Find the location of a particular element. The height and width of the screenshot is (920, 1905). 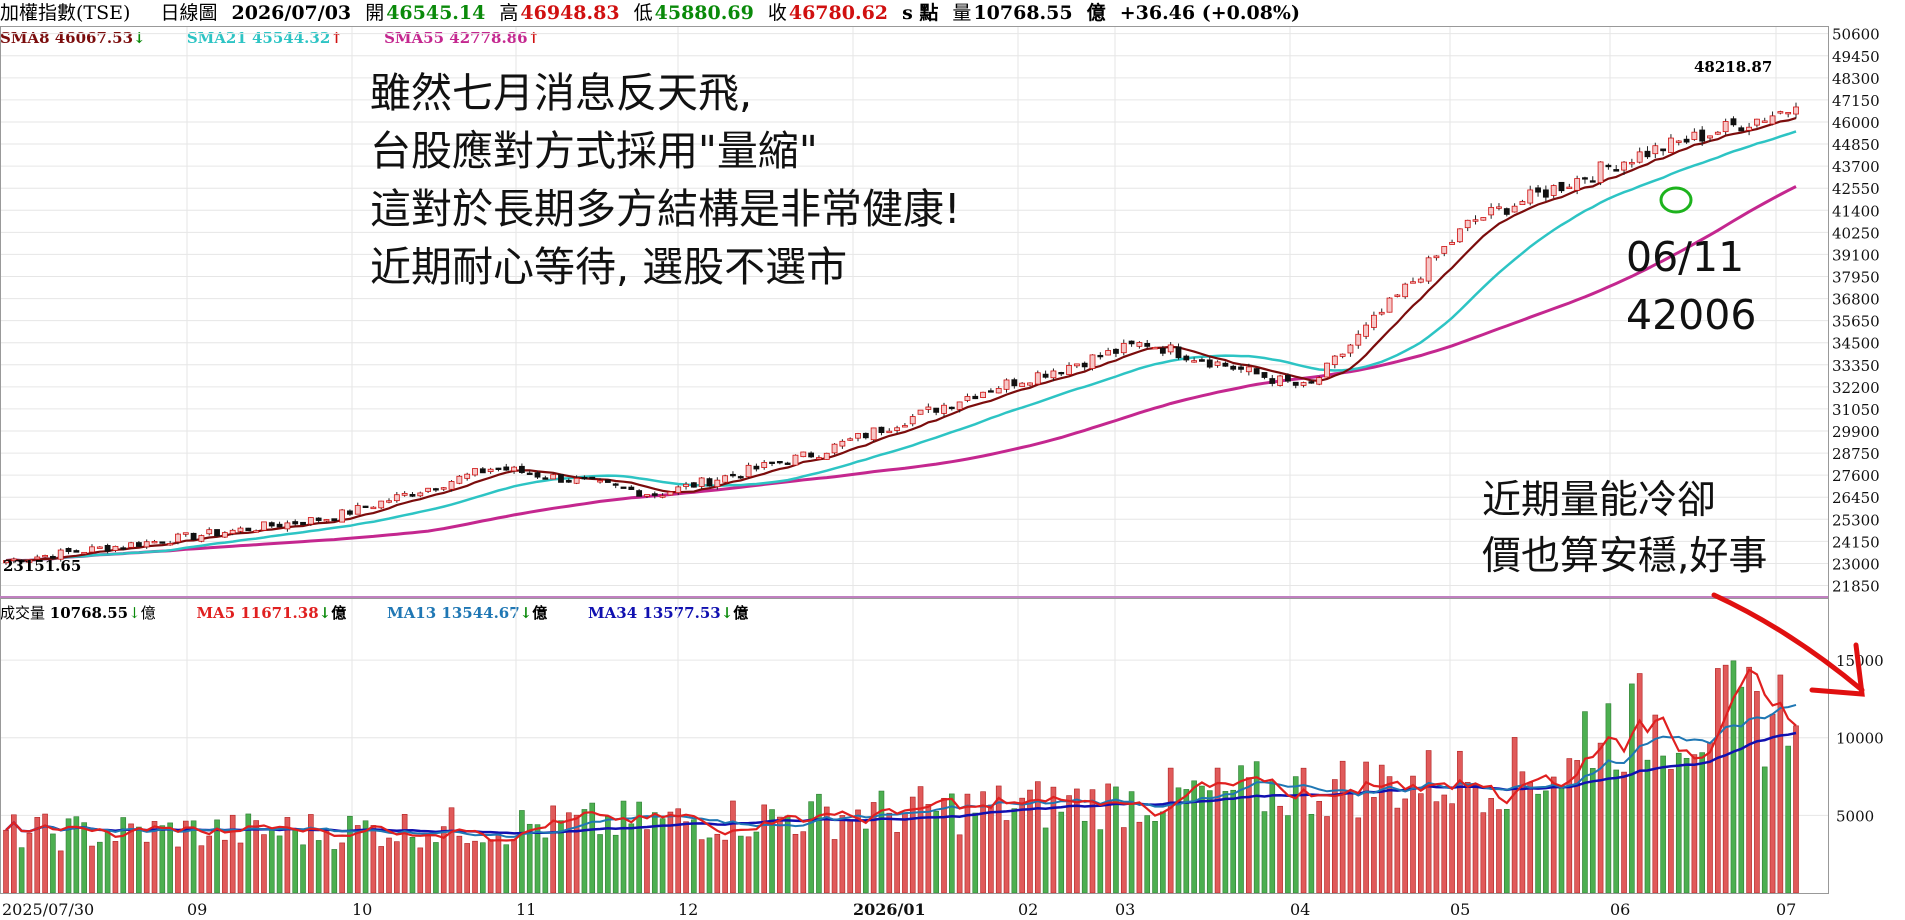

price-tick-label: 50600 is located at coordinates (1856, 35).